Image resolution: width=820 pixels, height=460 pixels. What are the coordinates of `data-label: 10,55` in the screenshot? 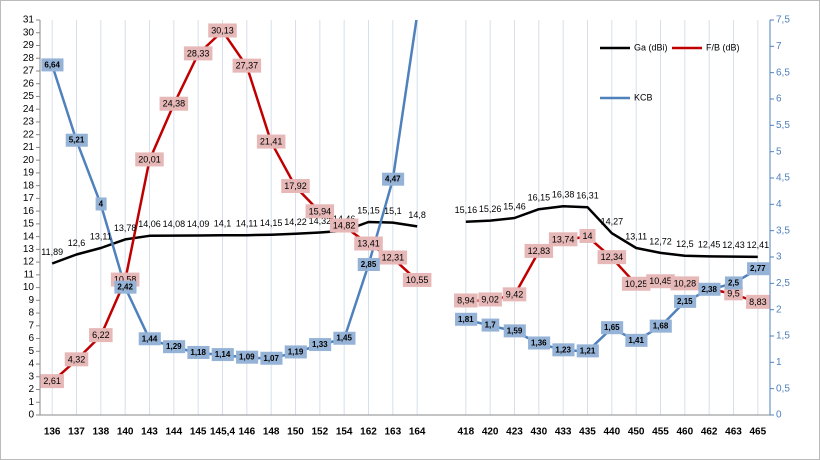 It's located at (417, 280).